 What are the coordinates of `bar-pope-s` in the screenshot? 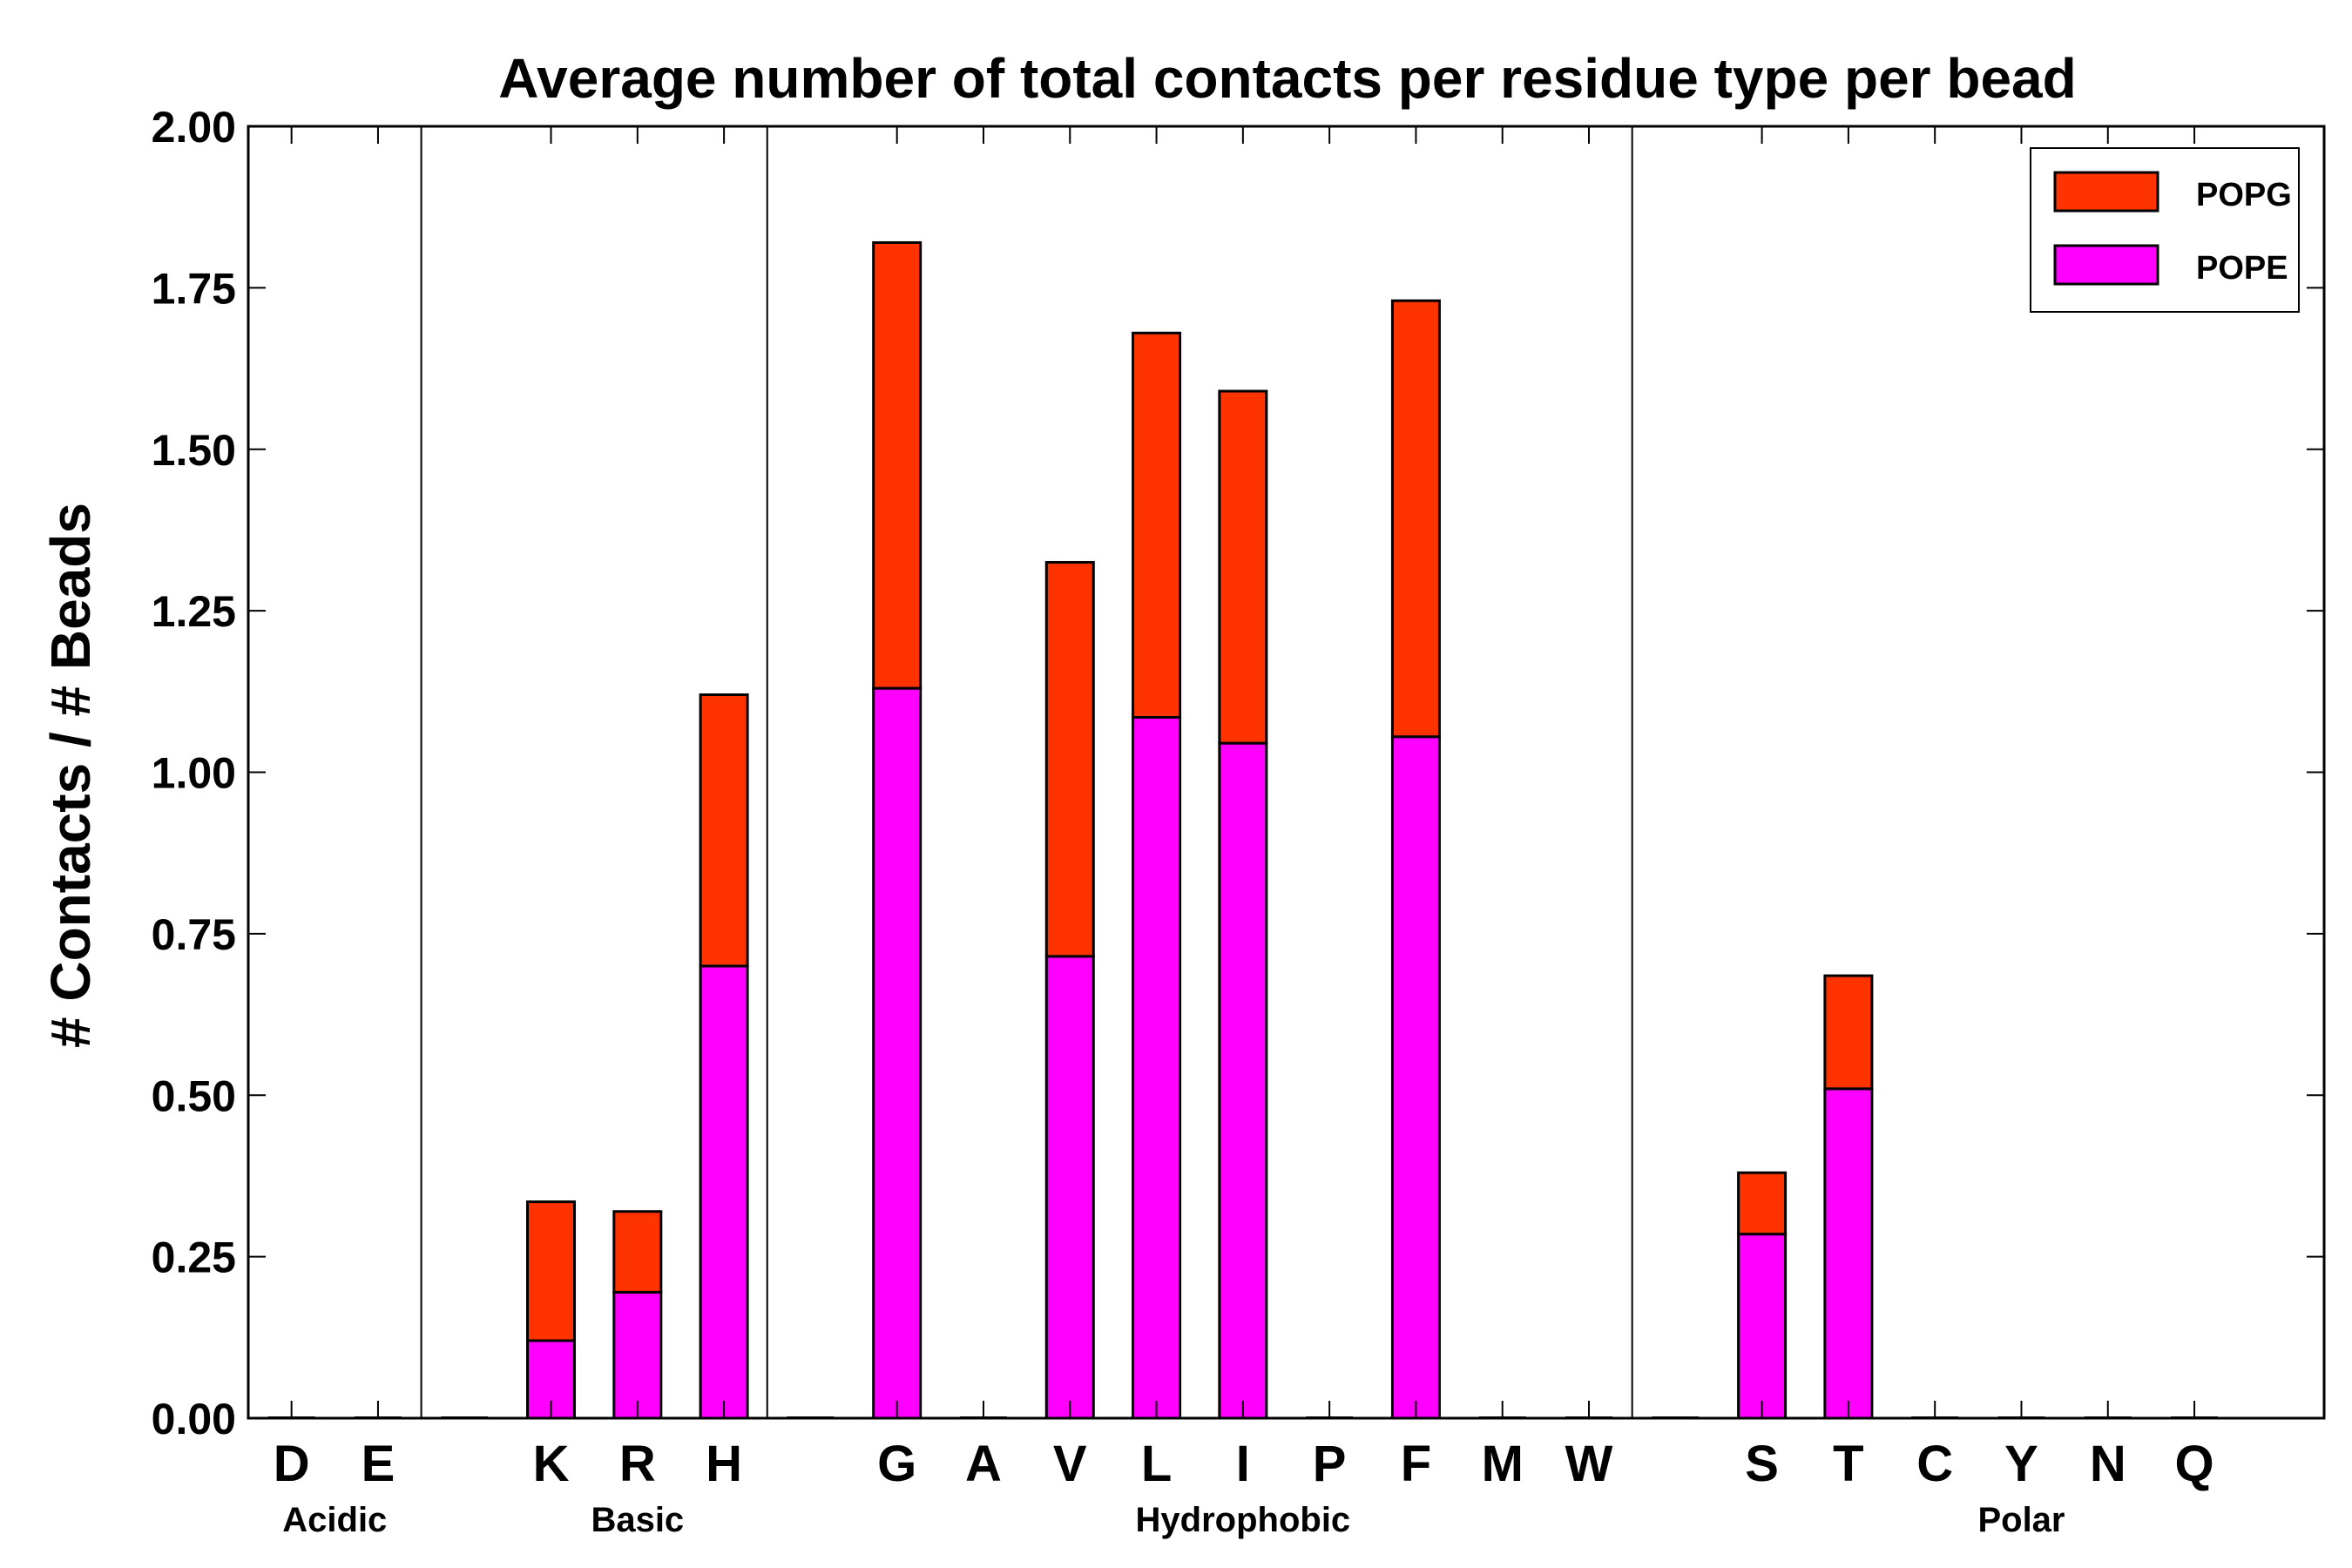 It's located at (1762, 1326).